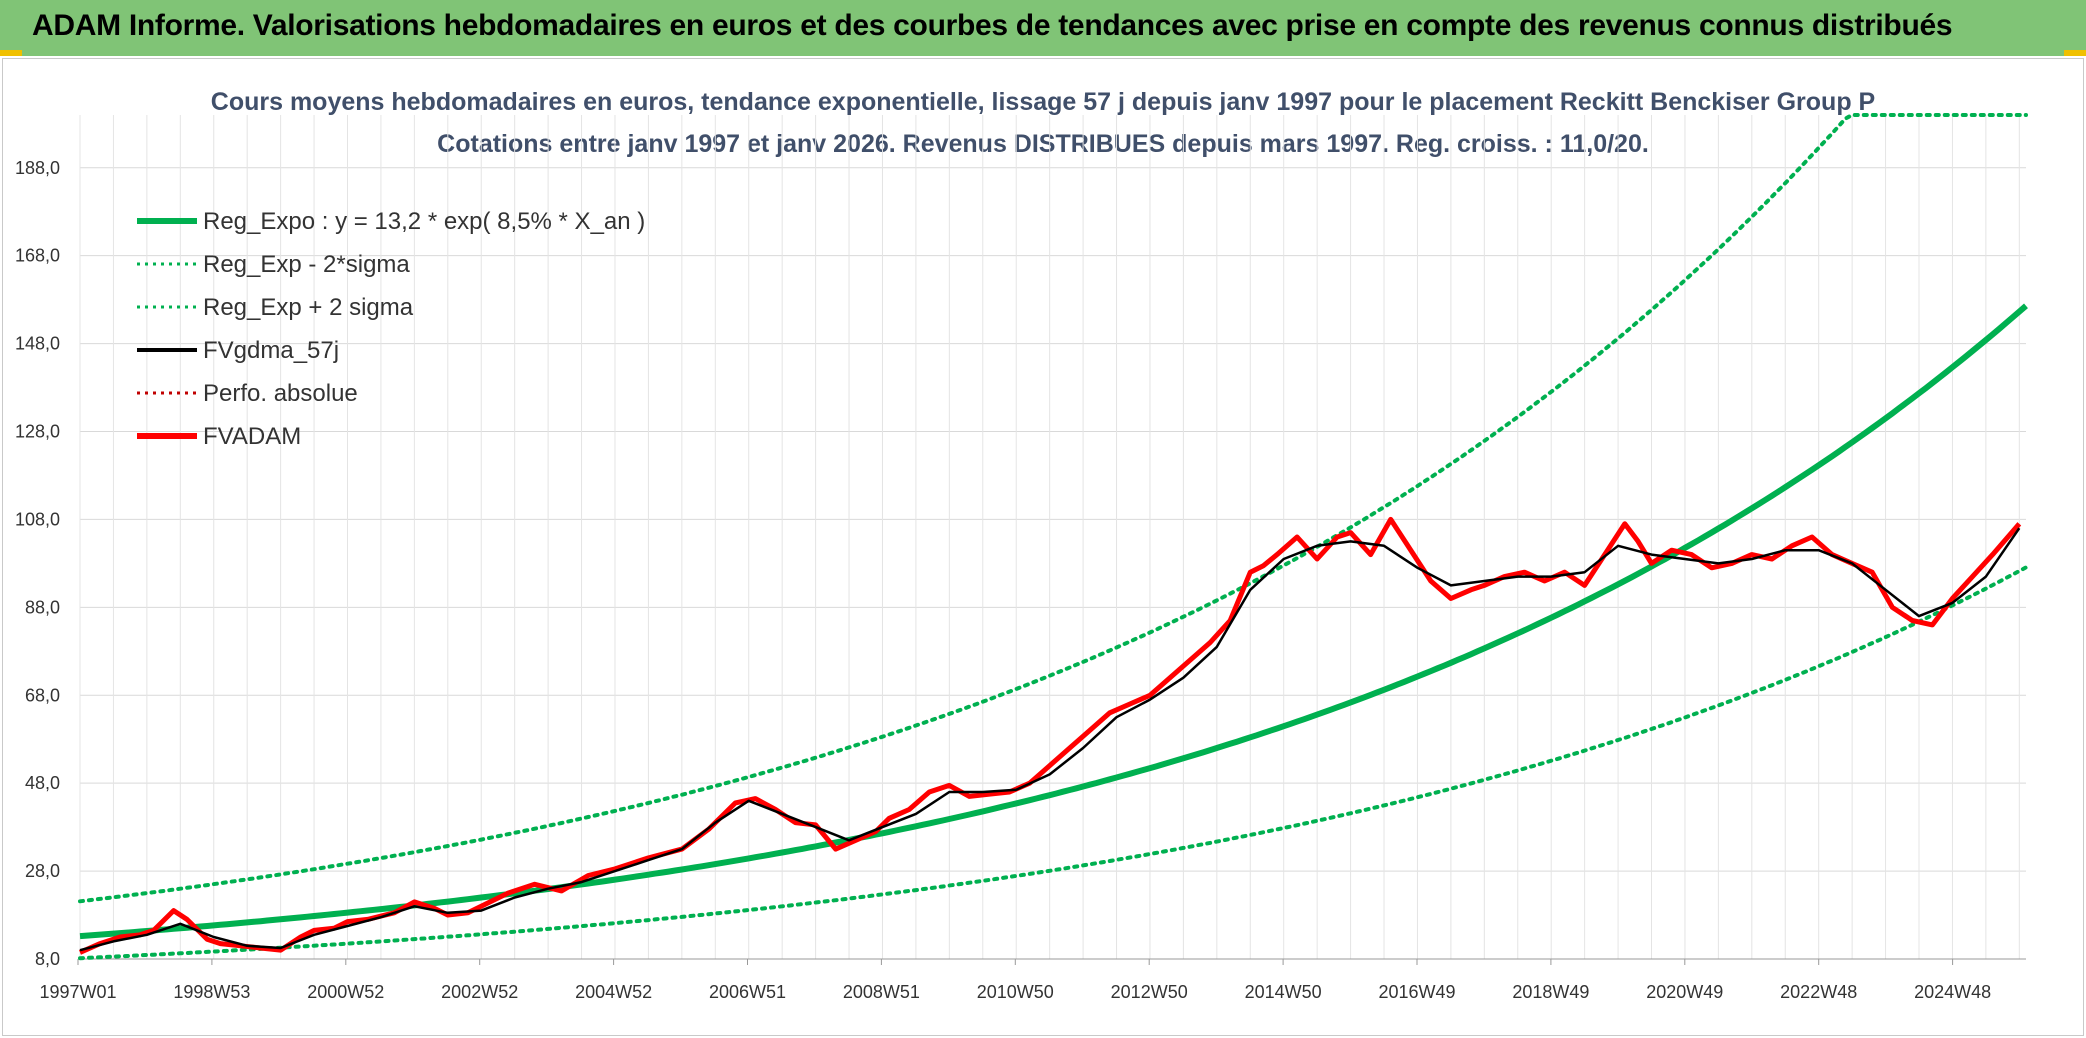 This screenshot has width=2086, height=1038. Describe the element at coordinates (345, 992) in the screenshot. I see `x-tick-label: 2000W52` at that location.